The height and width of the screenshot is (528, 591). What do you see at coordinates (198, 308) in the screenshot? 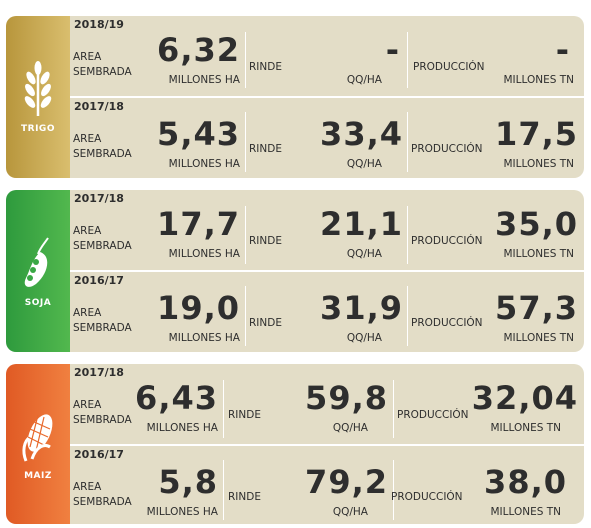
I see `area-value: 19,0` at bounding box center [198, 308].